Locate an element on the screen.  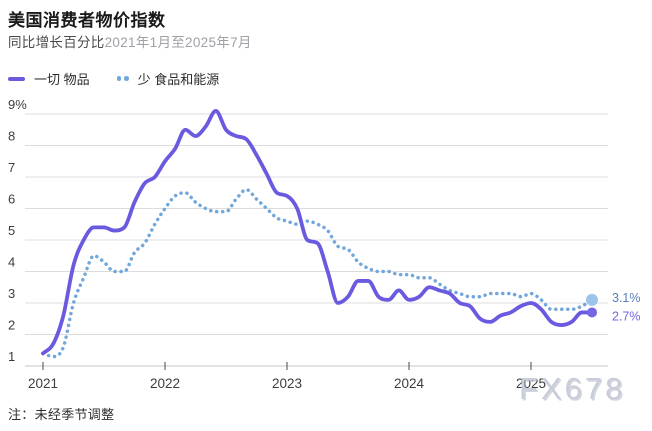
legend-item-core: 少 食品和能源 is located at coordinates (168, 78).